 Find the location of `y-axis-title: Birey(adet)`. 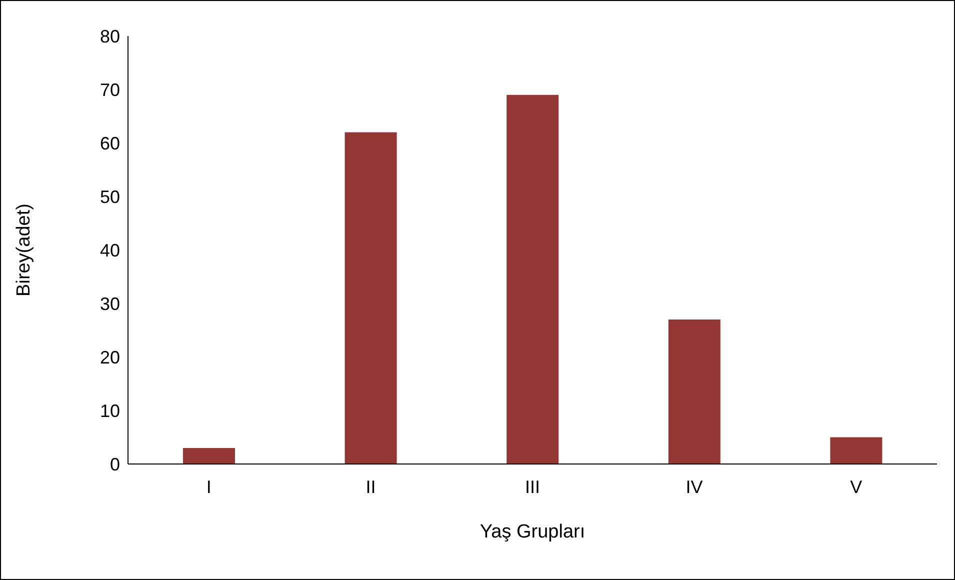

y-axis-title: Birey(adet) is located at coordinates (24, 250).